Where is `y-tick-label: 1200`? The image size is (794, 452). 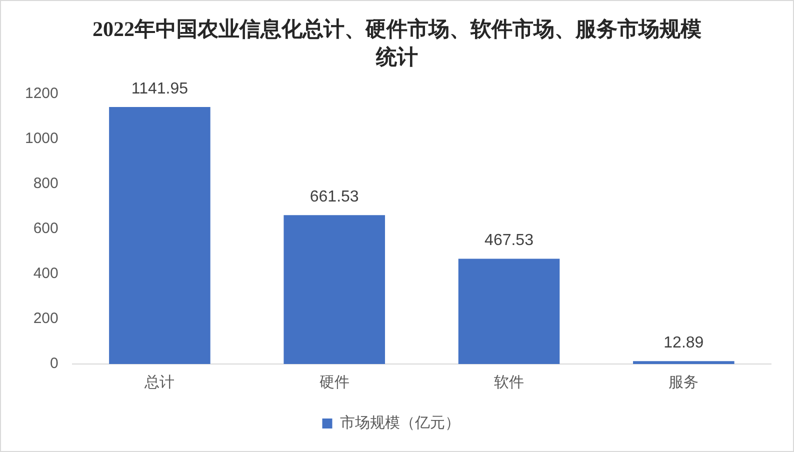 y-tick-label: 1200 is located at coordinates (41, 93).